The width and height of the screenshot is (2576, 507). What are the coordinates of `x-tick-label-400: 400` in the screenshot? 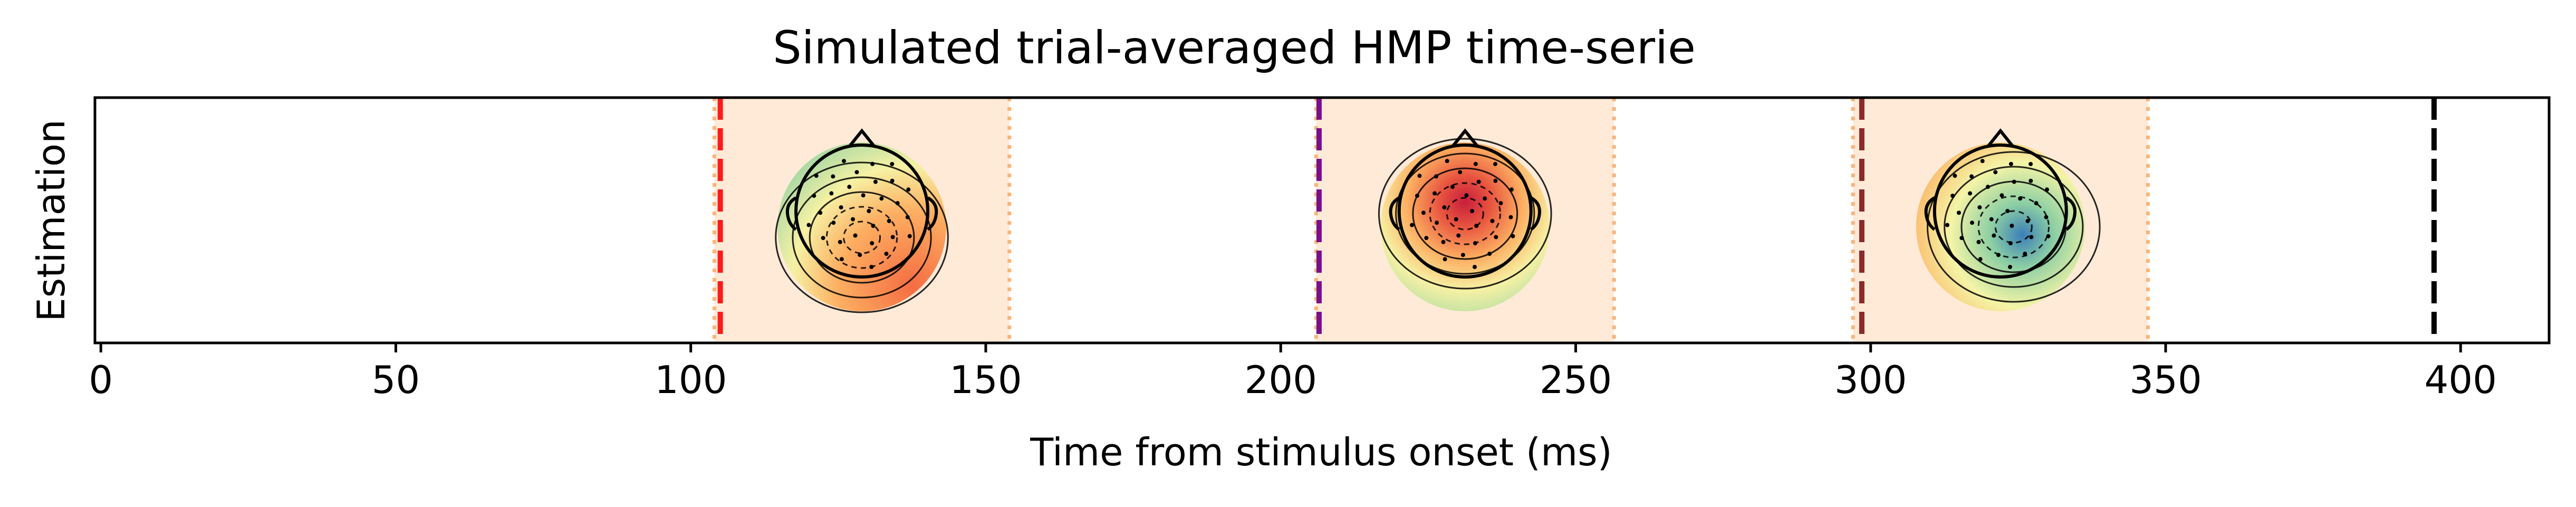 It's located at (2461, 380).